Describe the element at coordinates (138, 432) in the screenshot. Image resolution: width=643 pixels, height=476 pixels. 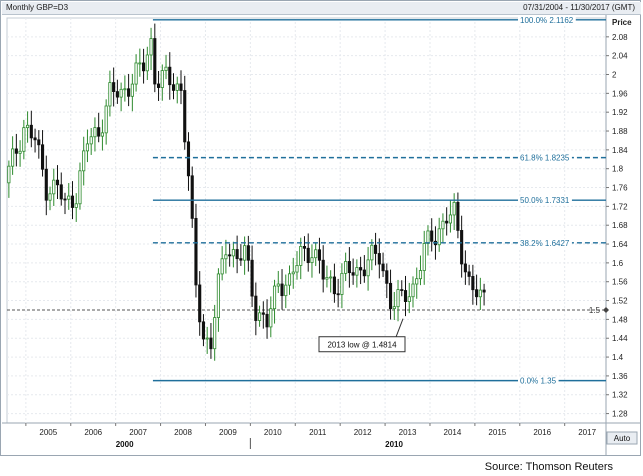
I see `x-tick-label: 2007` at that location.